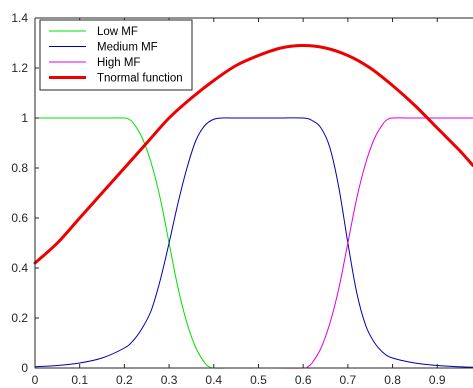  I want to click on x-tick-label: 0.2, so click(124, 380).